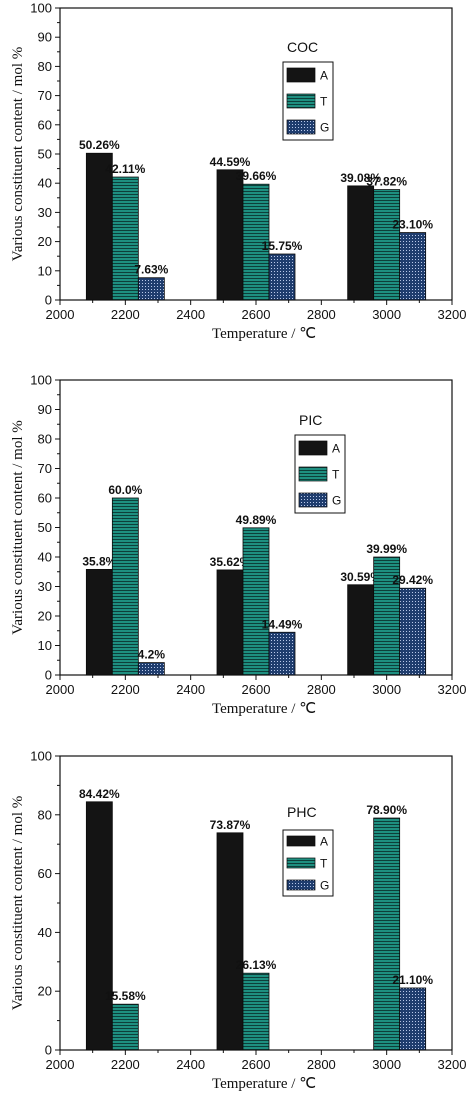 The image size is (474, 1115). What do you see at coordinates (125, 490) in the screenshot?
I see `data-label: 60.0%` at bounding box center [125, 490].